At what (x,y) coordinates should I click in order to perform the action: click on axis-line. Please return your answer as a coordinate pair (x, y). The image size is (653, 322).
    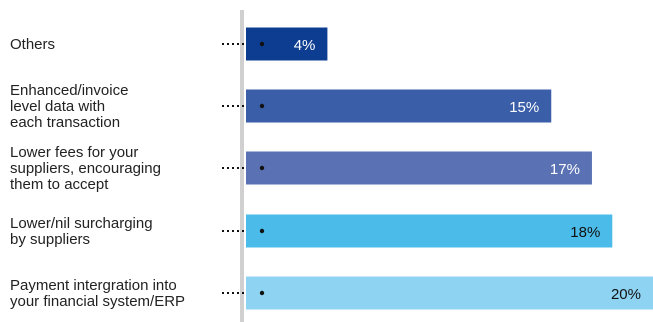
    Looking at the image, I should click on (242, 166).